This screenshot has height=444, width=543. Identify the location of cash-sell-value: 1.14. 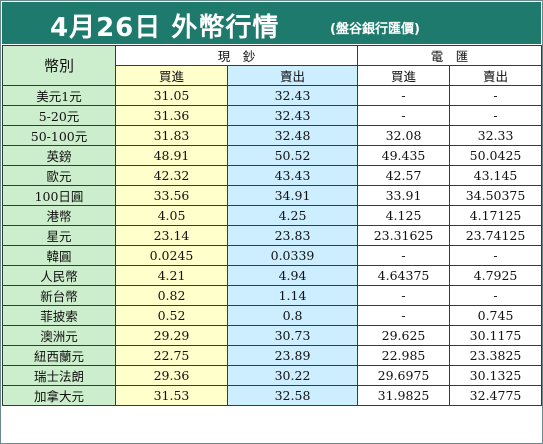
(292, 295).